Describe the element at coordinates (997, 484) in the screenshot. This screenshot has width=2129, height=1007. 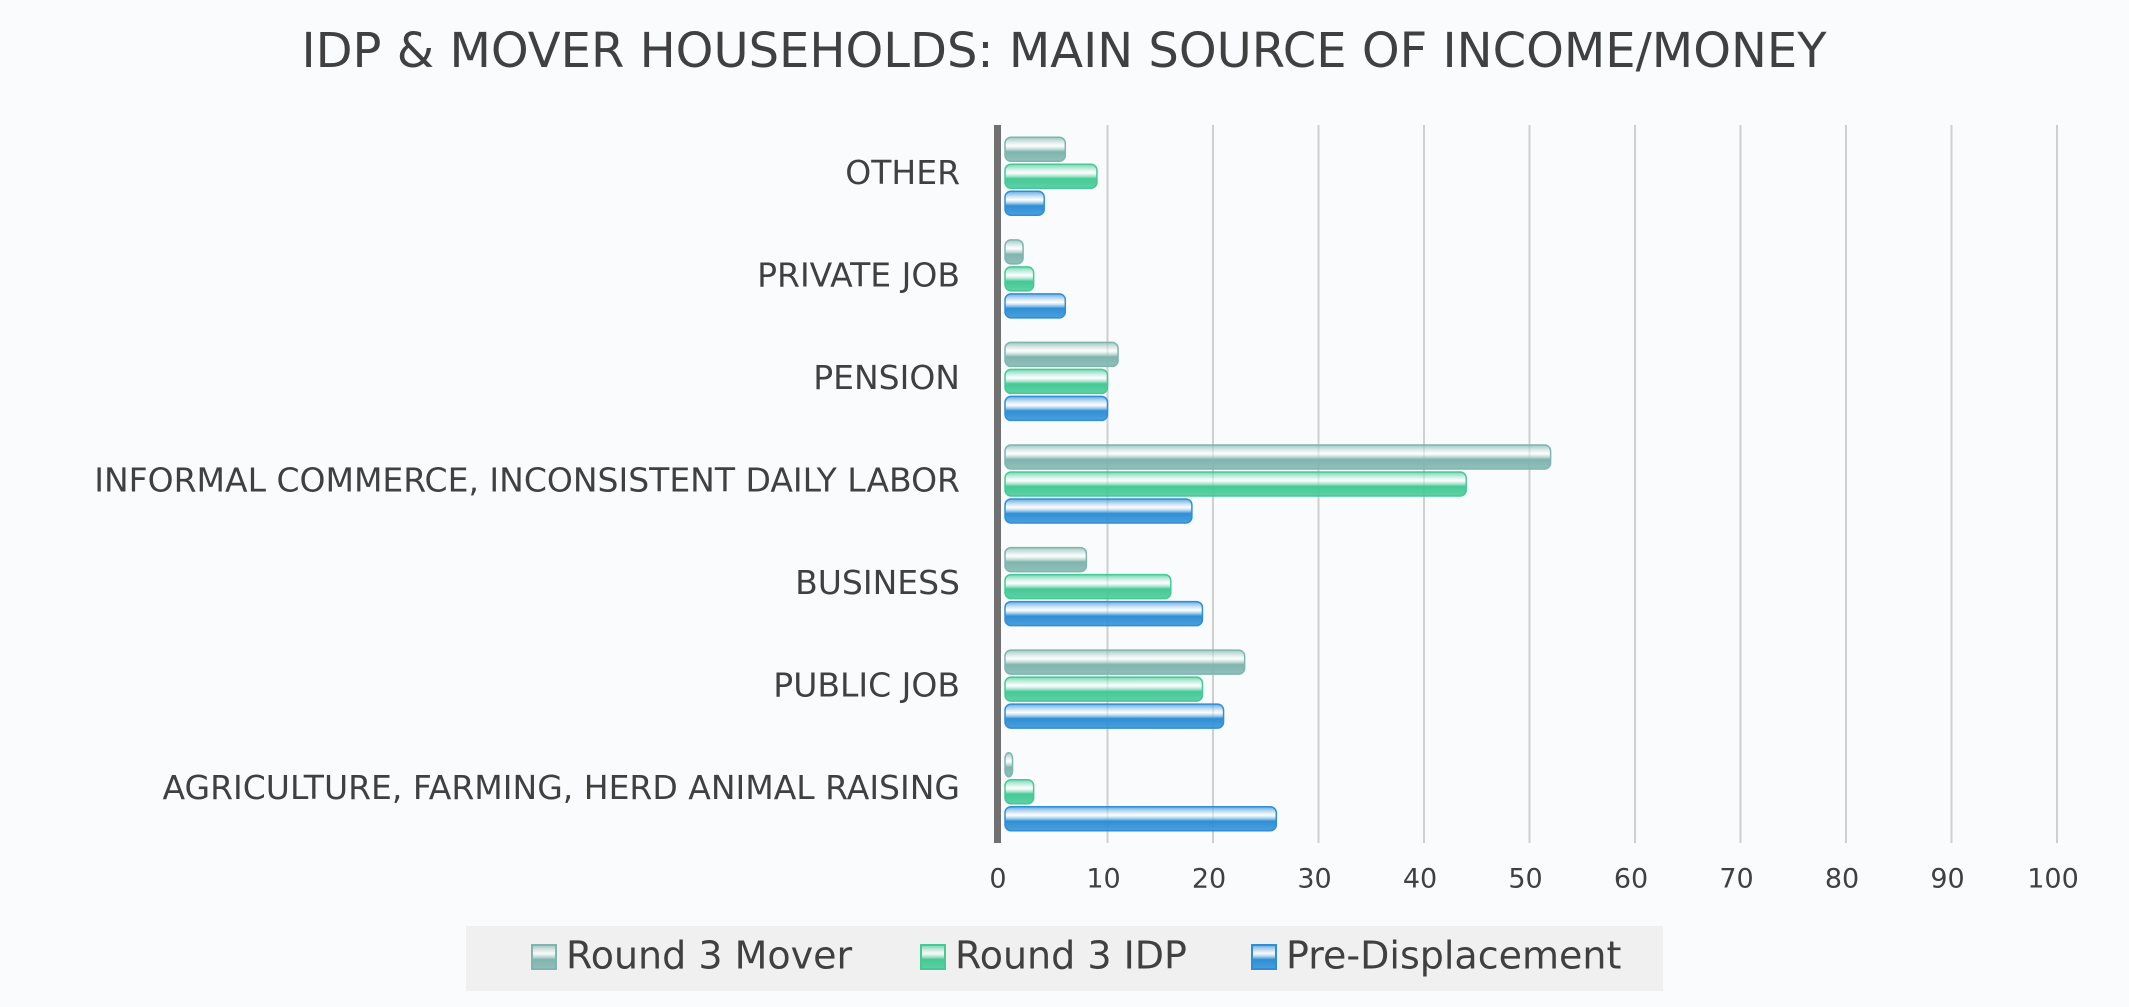
I see `axis-wall` at that location.